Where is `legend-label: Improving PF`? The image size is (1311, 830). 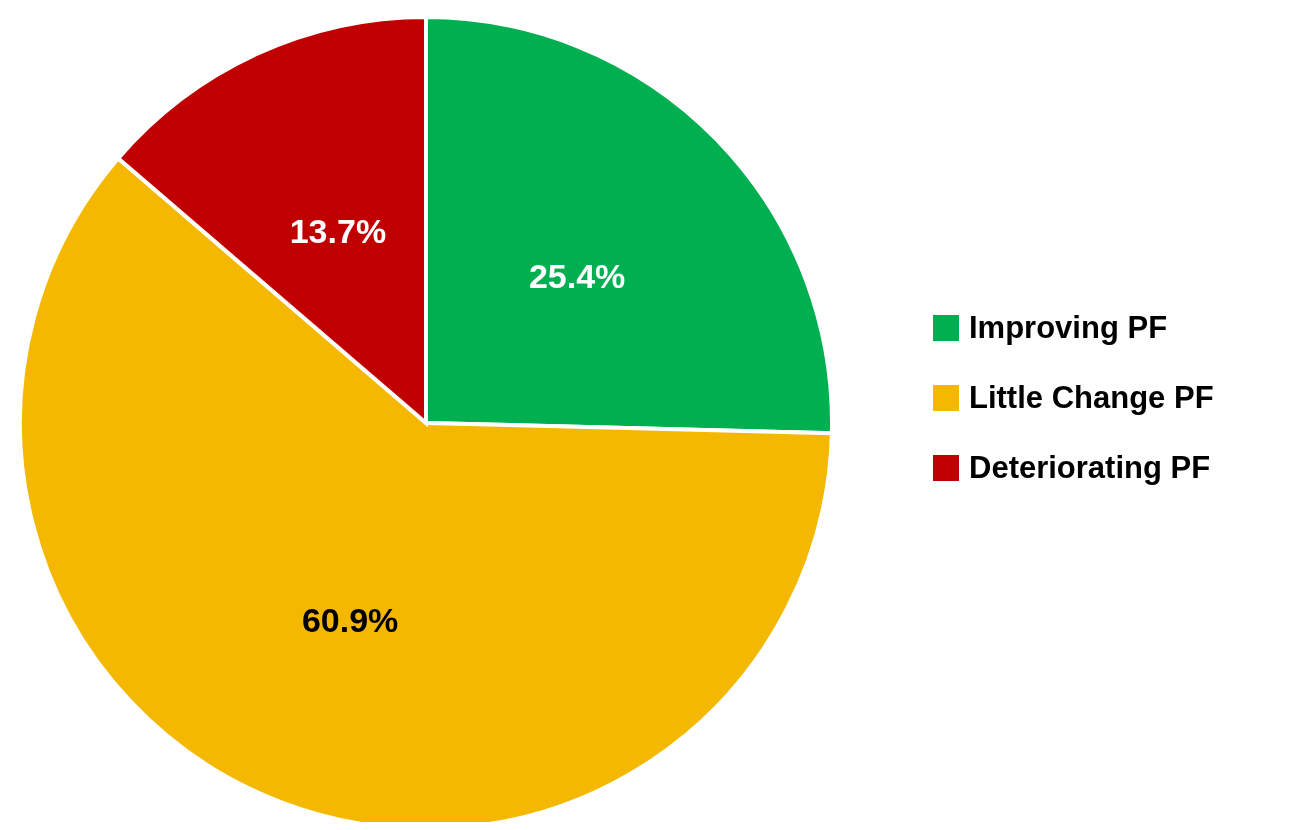 legend-label: Improving PF is located at coordinates (1068, 328).